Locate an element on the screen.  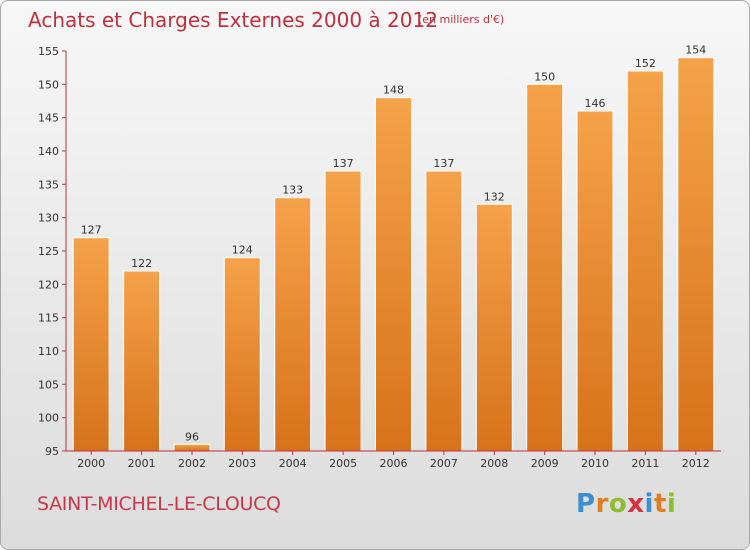
bar-2002 is located at coordinates (192, 447).